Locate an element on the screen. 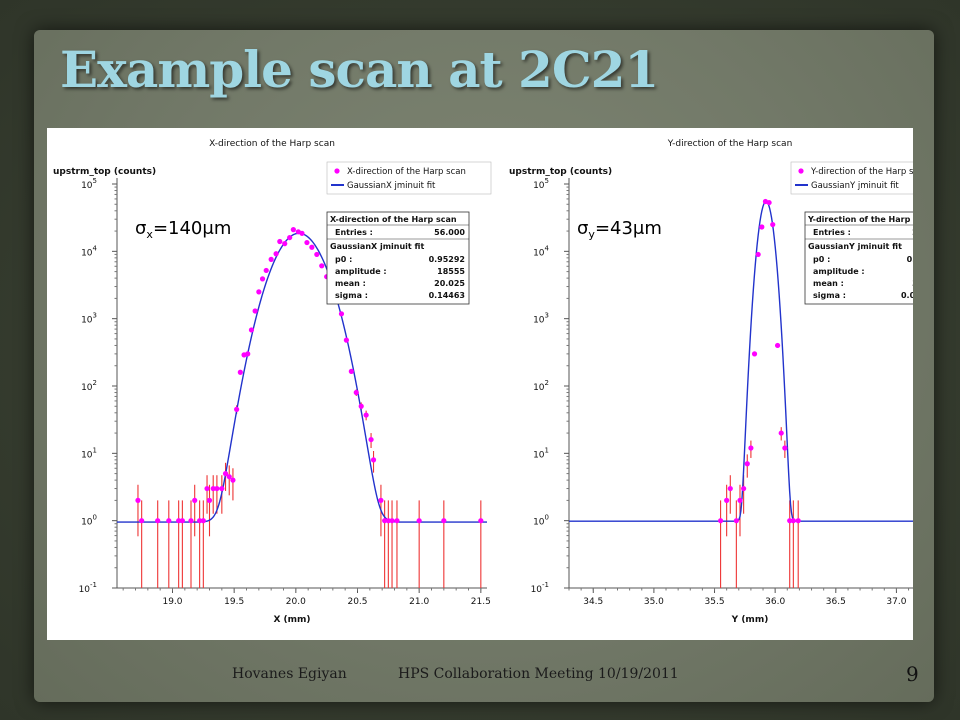 This screenshot has width=960, height=720. x-tick-label: 19.0 is located at coordinates (172, 602).